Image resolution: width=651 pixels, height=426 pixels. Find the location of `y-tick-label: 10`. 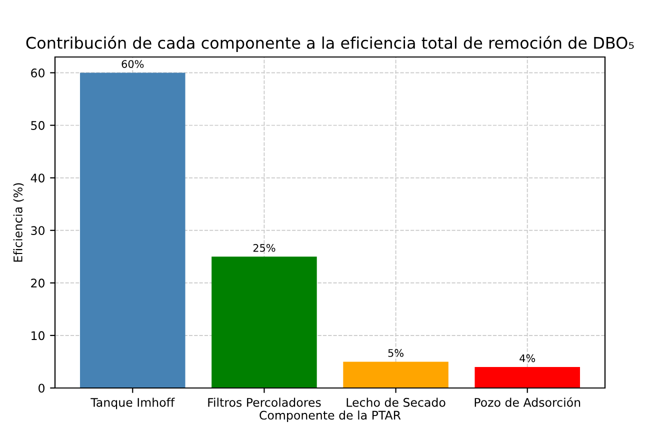

y-tick-label: 10 is located at coordinates (38, 335).